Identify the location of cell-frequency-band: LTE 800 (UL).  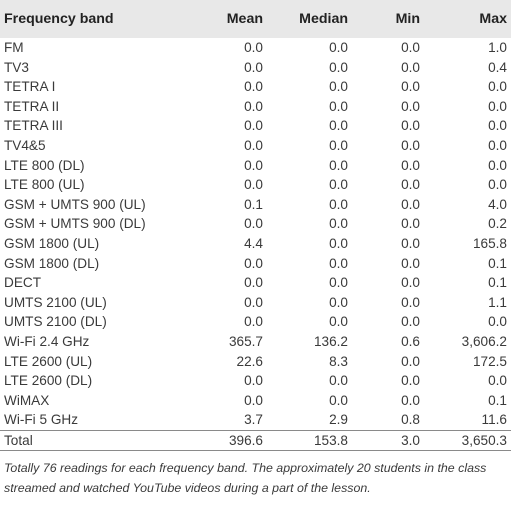
(44, 185).